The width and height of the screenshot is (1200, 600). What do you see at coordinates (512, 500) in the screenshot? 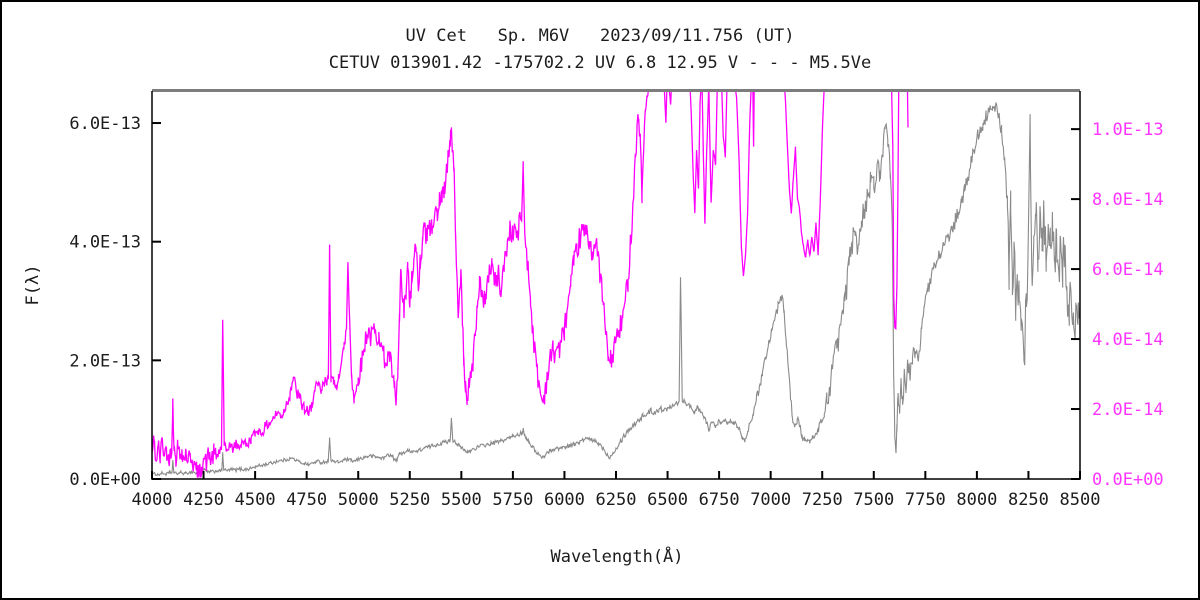
I see `svg-text: 5750` at bounding box center [512, 500].